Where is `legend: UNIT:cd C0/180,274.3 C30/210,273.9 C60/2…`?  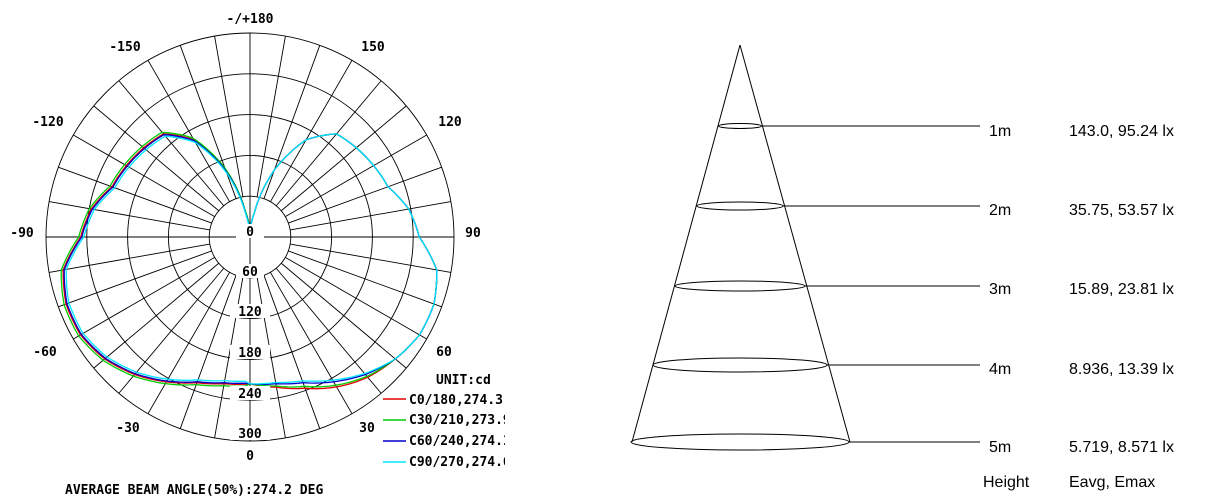 legend: UNIT:cd C0/180,274.3 C30/210,273.9 C60/2… is located at coordinates (444, 421).